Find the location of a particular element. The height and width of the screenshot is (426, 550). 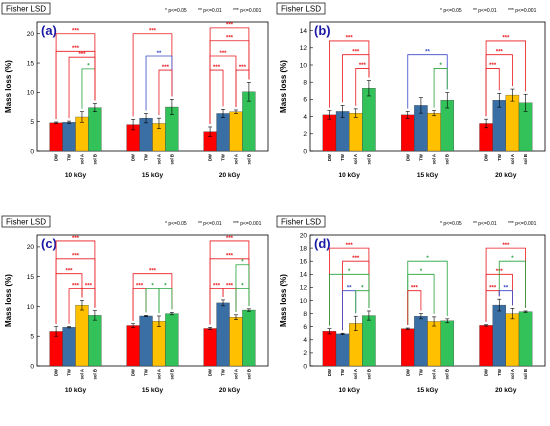

y-tick-label: 5 is located at coordinates (32, 337).